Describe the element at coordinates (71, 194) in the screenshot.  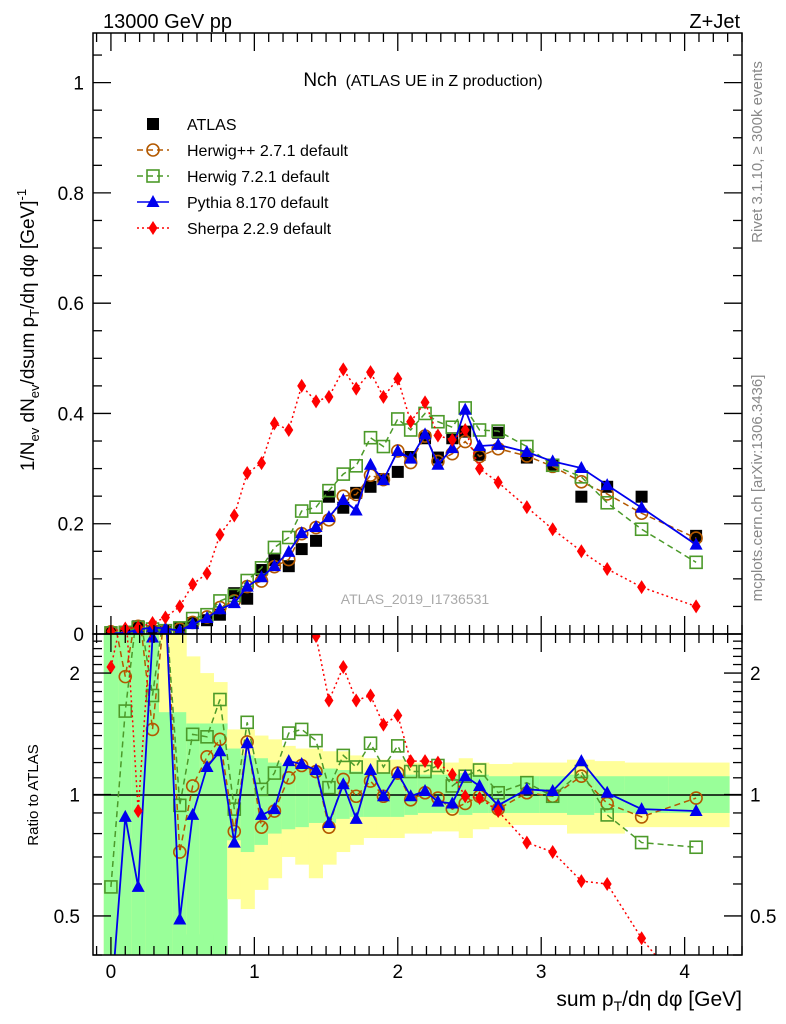
I see `y-tick-label: 0.8` at that location.